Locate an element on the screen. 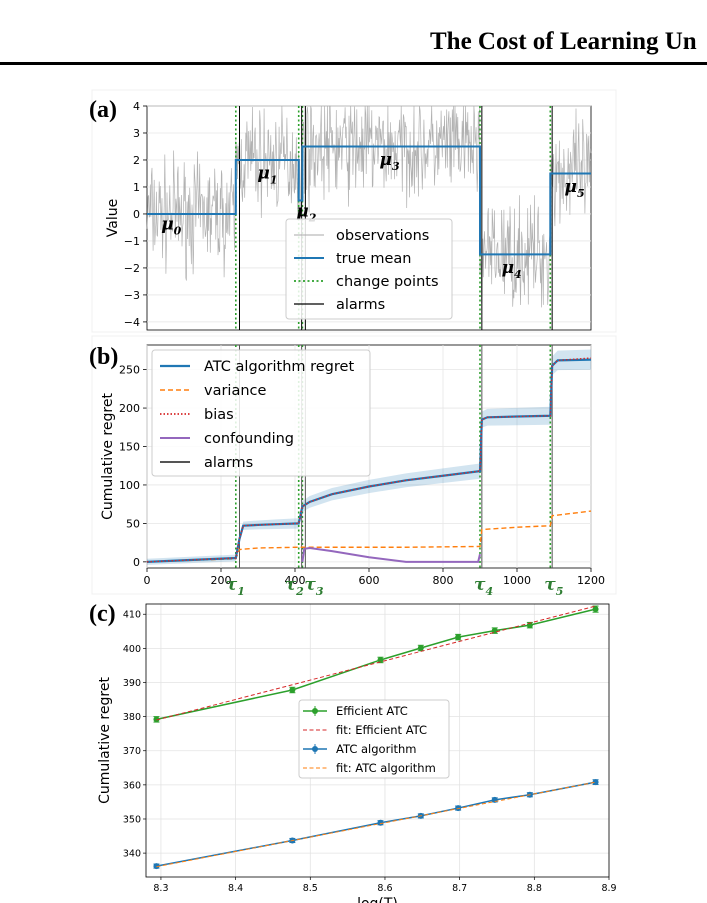 This screenshot has height=903, width=707. bias-line is located at coordinates (369, 460).